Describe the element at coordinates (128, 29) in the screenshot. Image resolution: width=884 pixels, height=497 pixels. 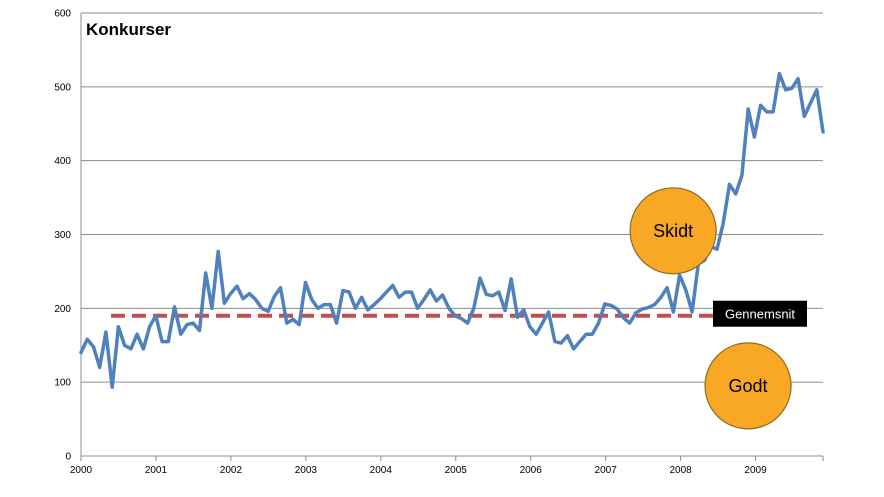
I see `chart-title: Konkurser` at that location.